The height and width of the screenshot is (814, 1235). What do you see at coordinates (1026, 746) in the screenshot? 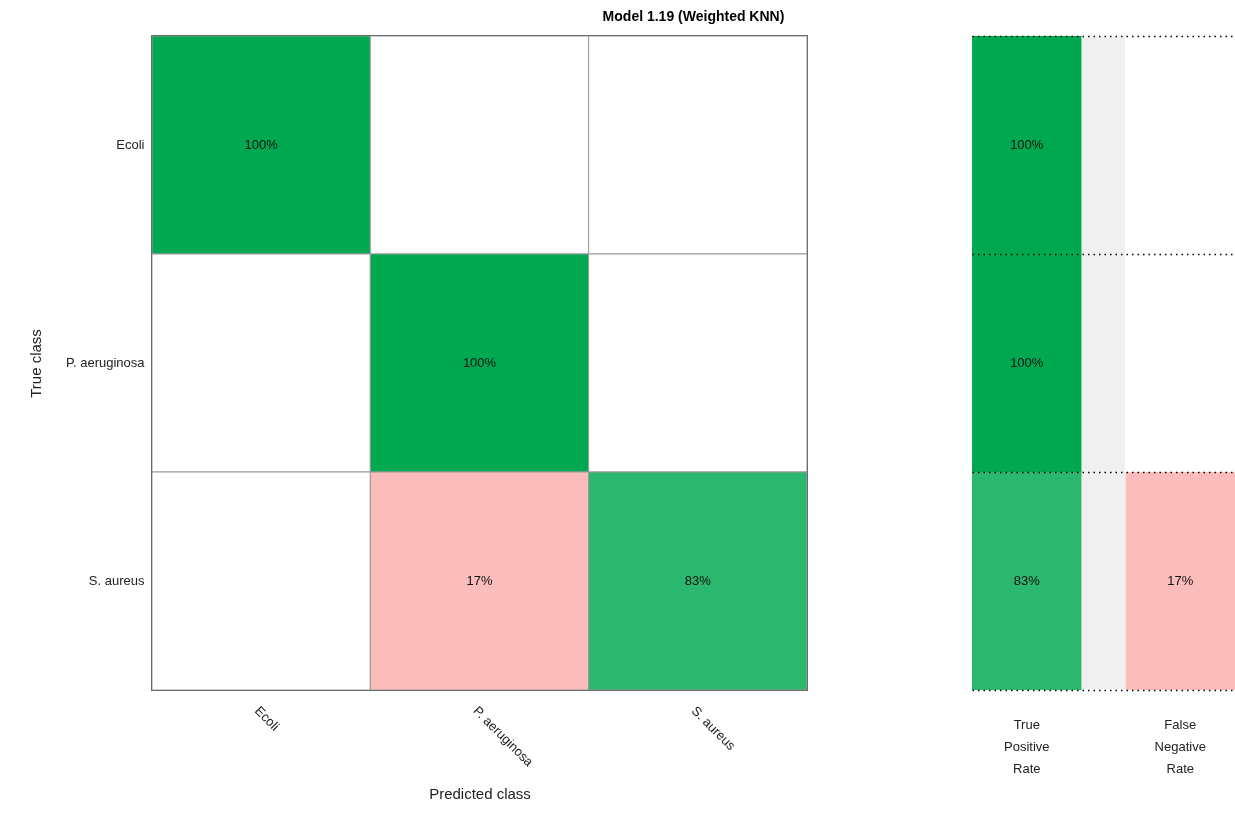
I see `x-tick-label: True Positive Rate` at bounding box center [1026, 746].